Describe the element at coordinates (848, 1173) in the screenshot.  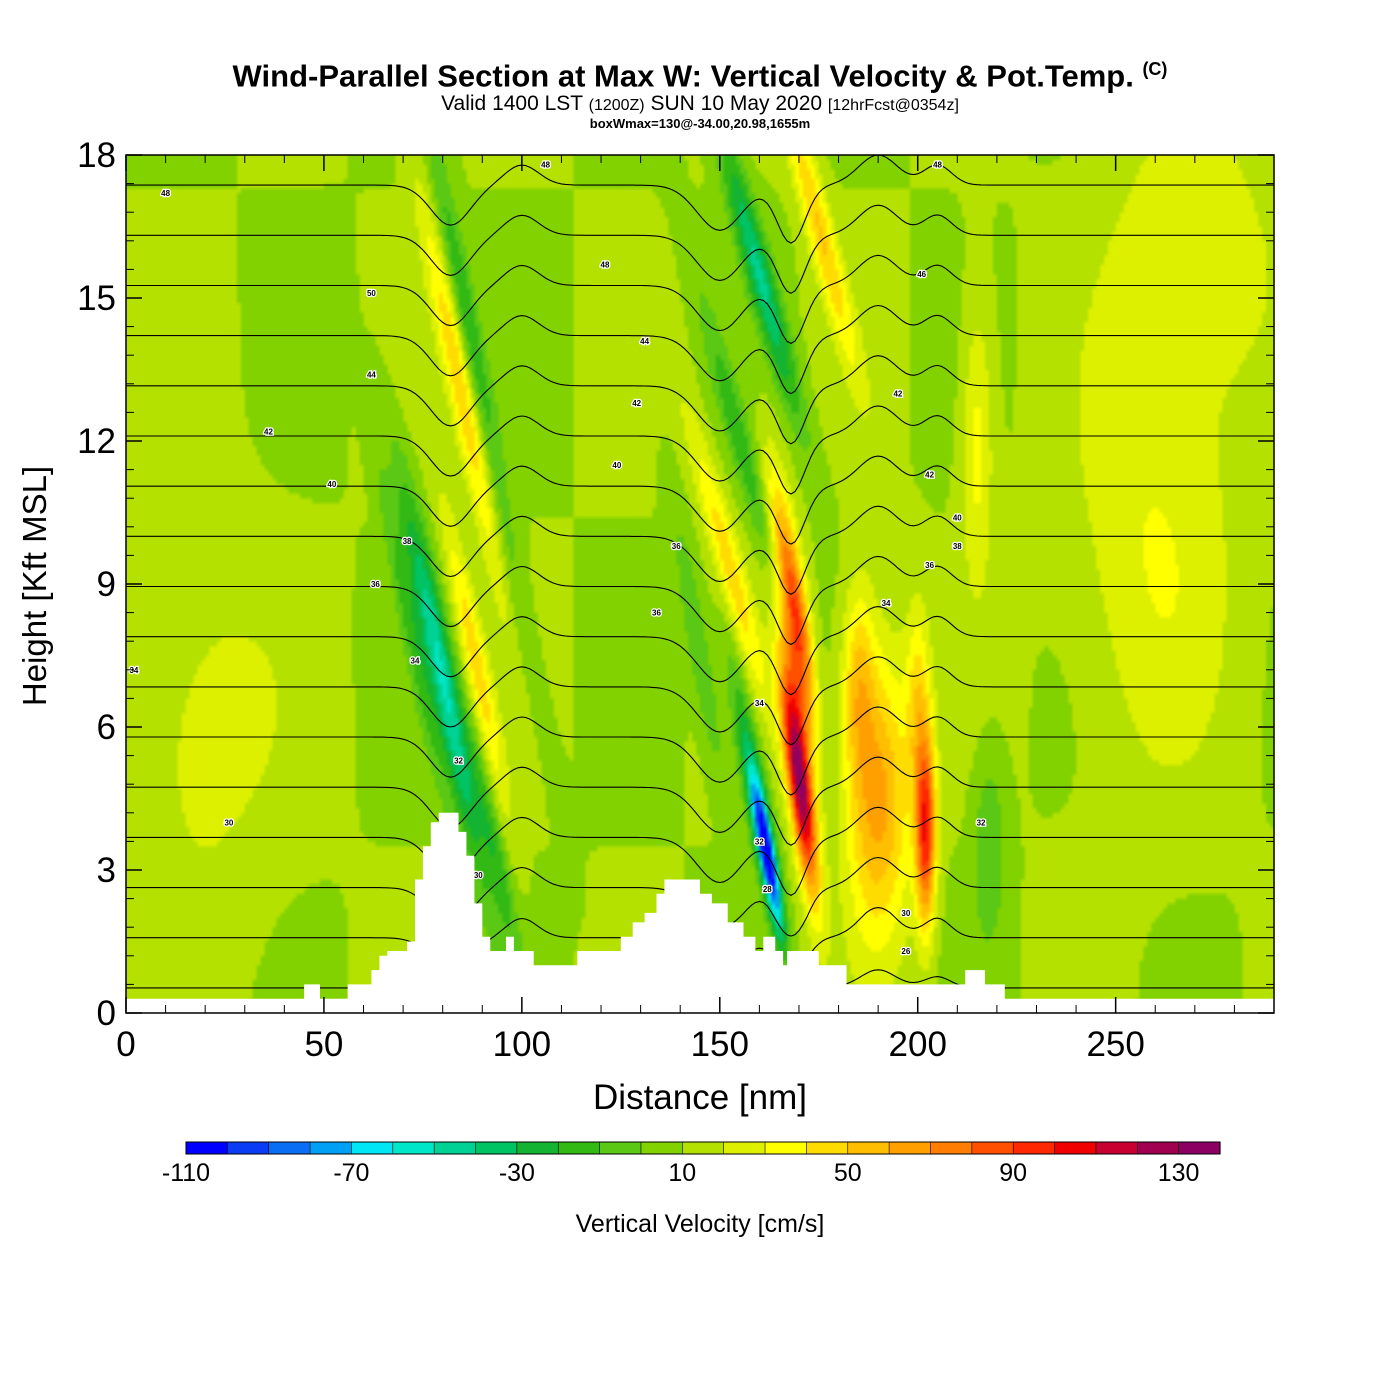
I see `colorbar-tick-label: 50` at that location.